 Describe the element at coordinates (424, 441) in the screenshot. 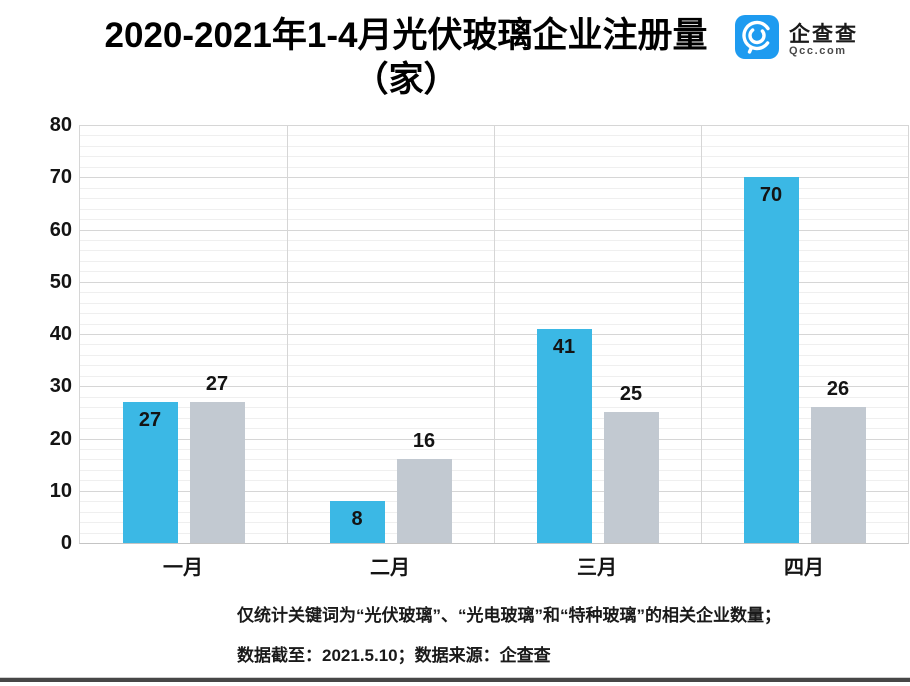

I see `bar-value-label: 16` at that location.